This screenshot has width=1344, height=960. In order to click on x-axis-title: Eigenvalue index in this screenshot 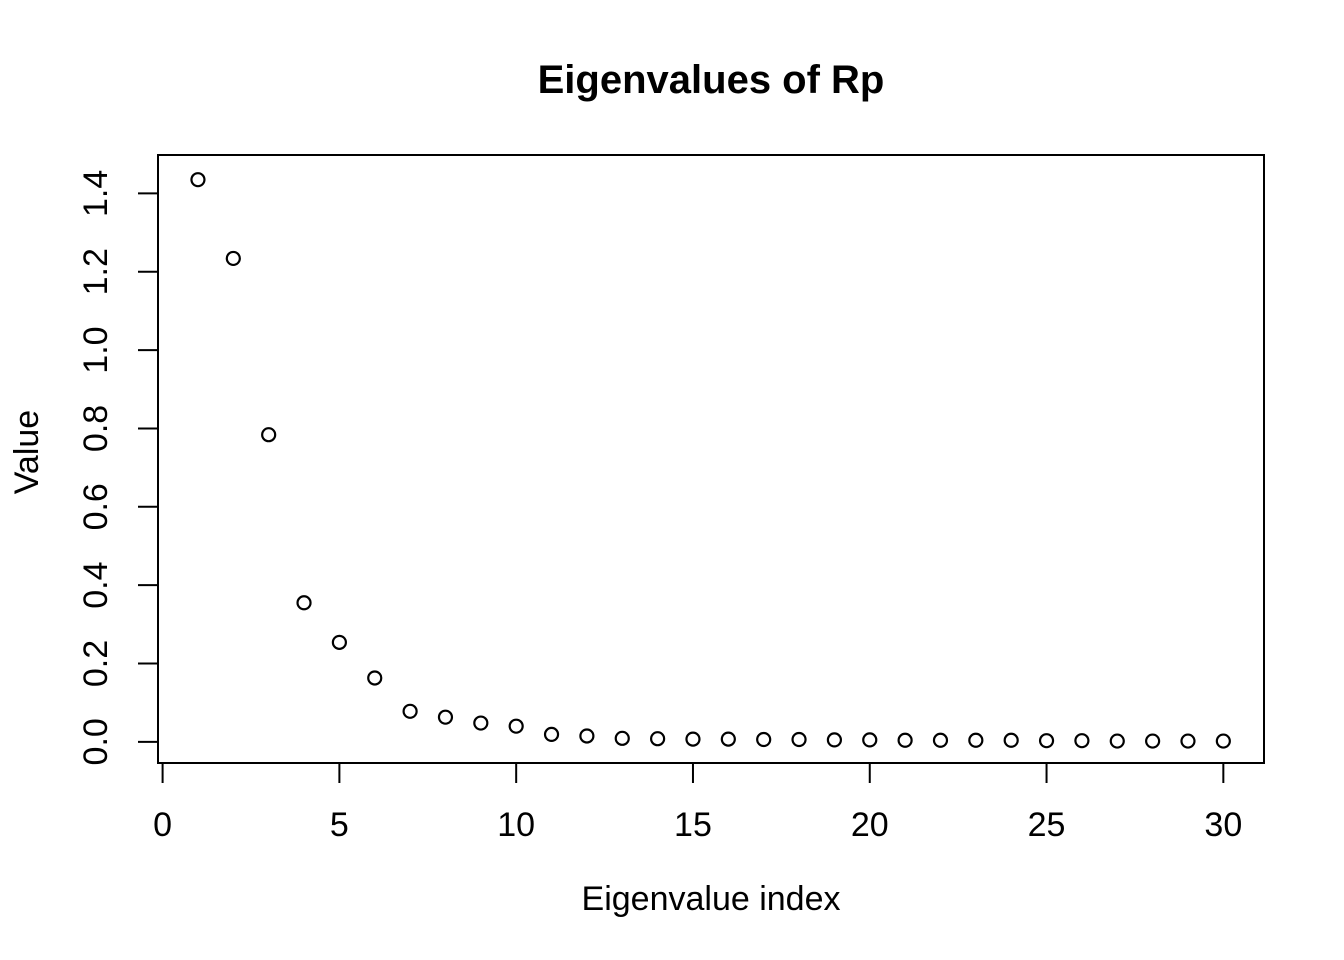, I will do `click(711, 899)`.